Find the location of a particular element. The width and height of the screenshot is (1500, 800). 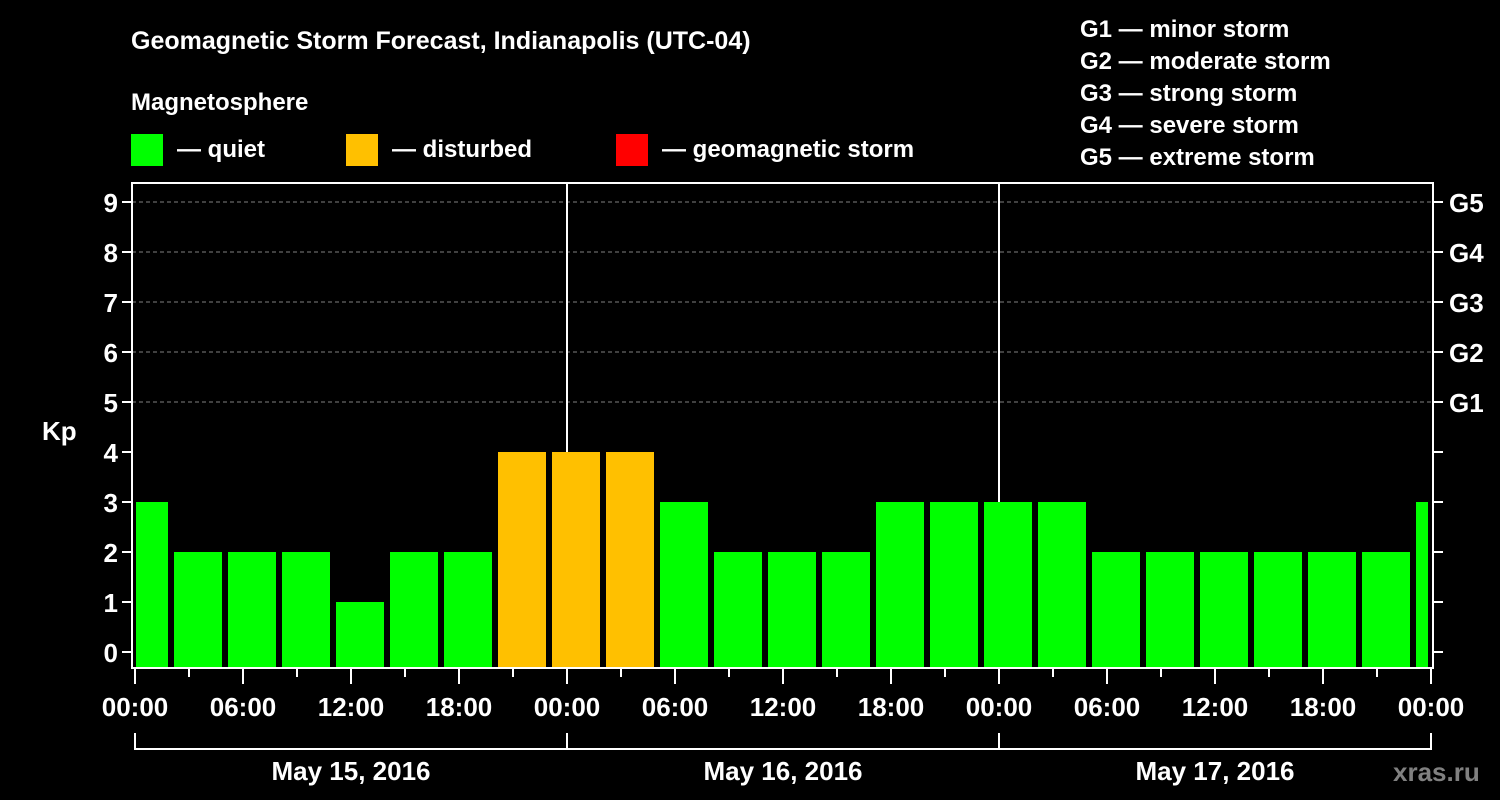

day-label: May 16, 2016 is located at coordinates (782, 771).